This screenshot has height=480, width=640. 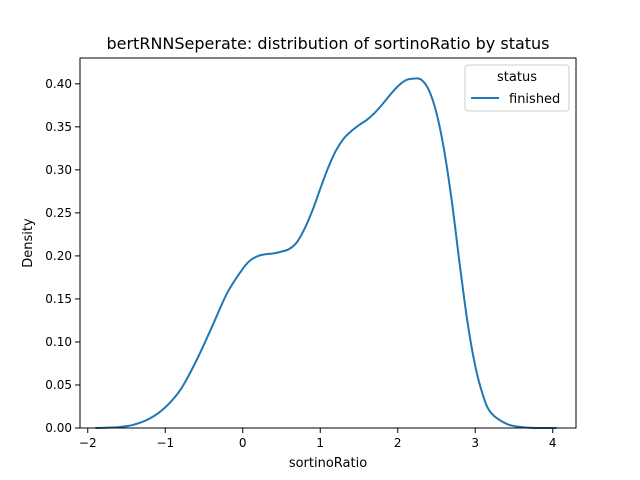 What do you see at coordinates (58, 256) in the screenshot?
I see `y-tick-label: 0.20` at bounding box center [58, 256].